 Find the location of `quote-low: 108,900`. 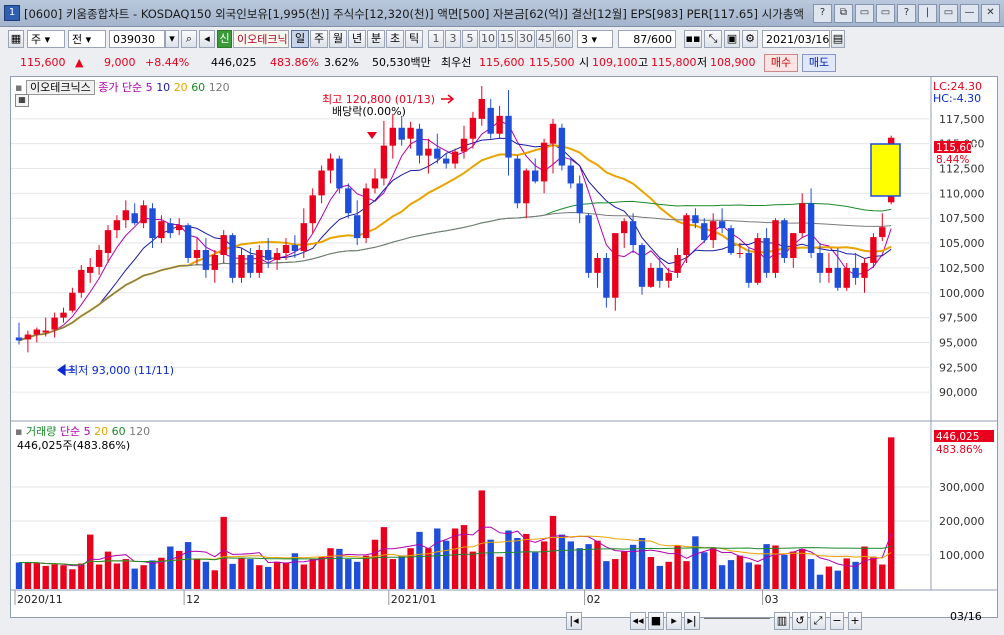

quote-low: 108,900 is located at coordinates (733, 62).